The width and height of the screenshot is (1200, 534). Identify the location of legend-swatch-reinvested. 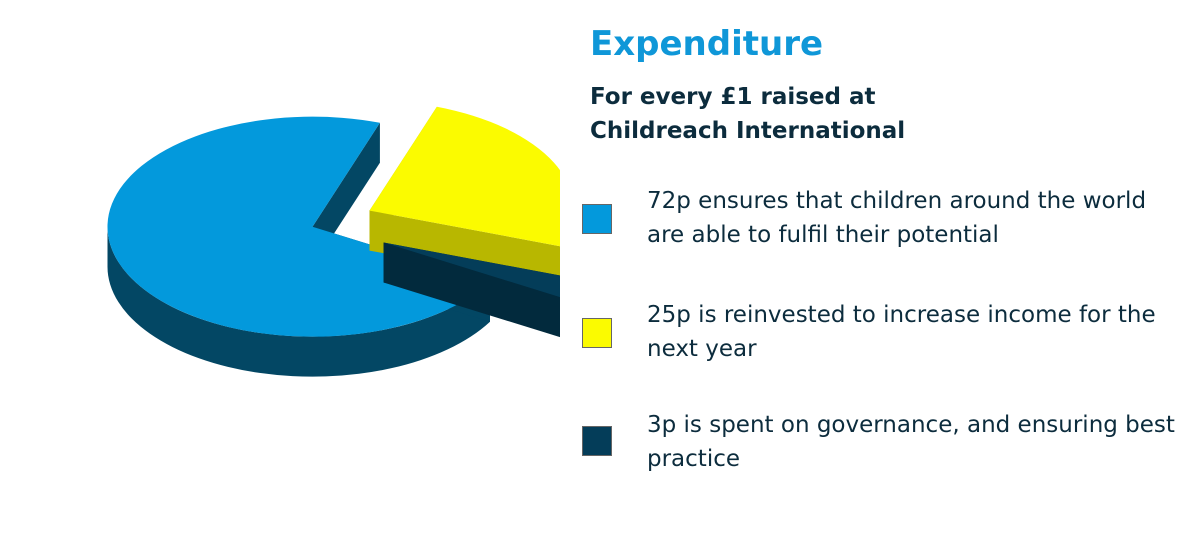
(597, 333).